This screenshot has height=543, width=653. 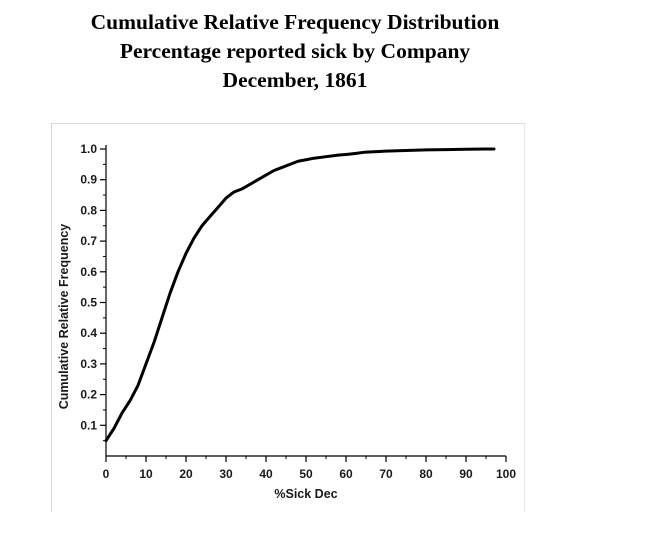 I want to click on x-axis-ticks: 0 10 20 30 40 50 60 70 80 90 100, so click(x=309, y=468).